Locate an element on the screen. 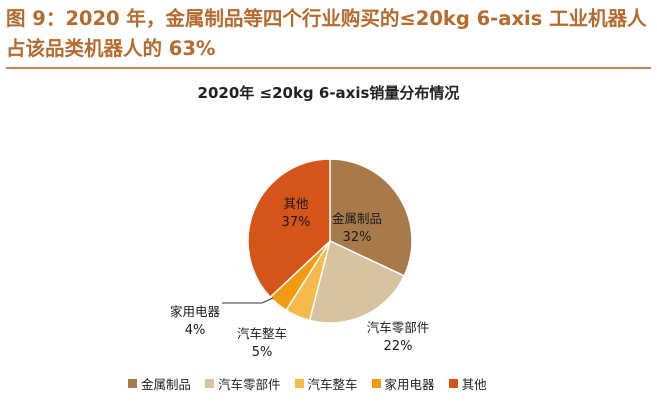 This screenshot has width=657, height=418. slice-value-label: 37% is located at coordinates (296, 222).